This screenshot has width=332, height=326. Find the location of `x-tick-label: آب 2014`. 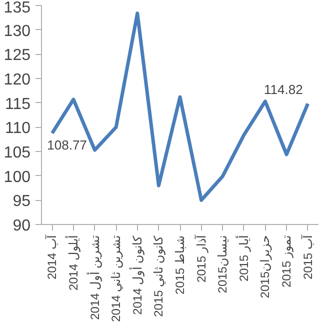

x-tick-label: آب 2014 is located at coordinates (52, 257).